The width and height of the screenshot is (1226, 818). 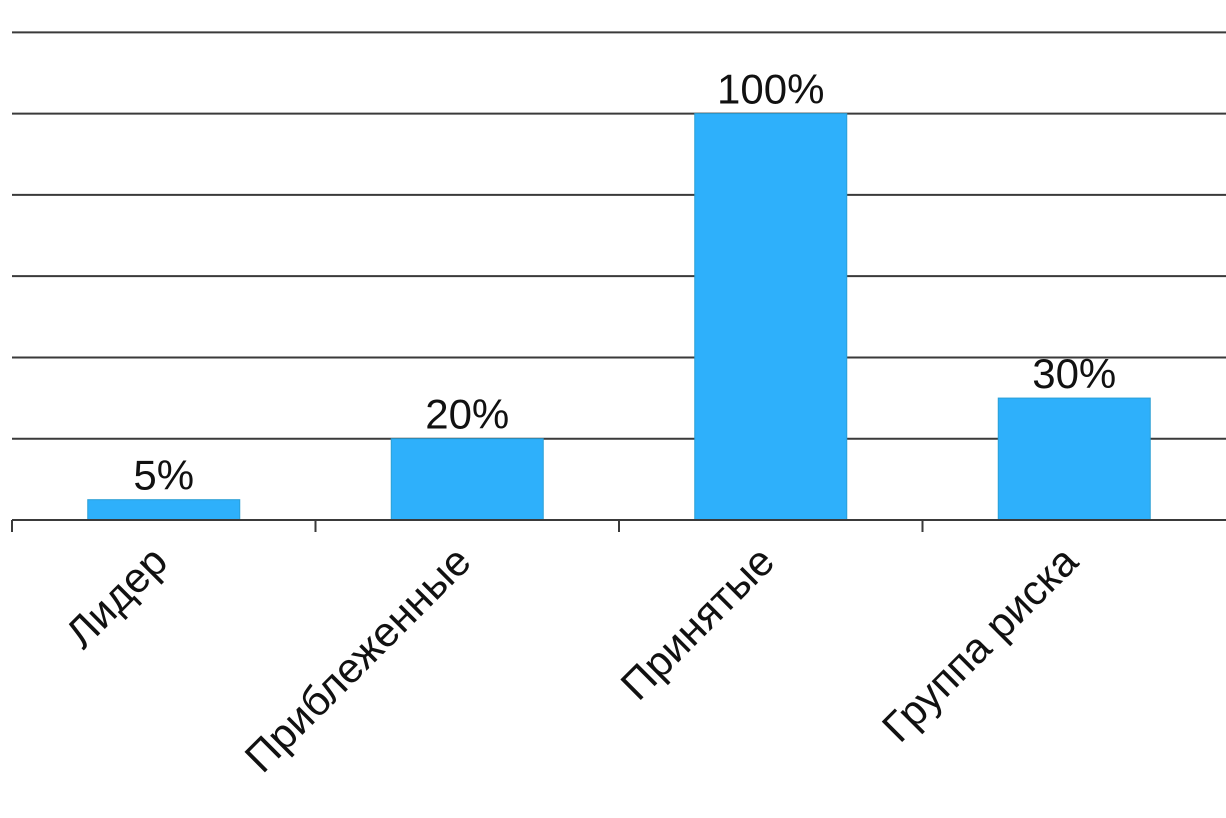 What do you see at coordinates (770, 89) in the screenshot?
I see `data-label: 100%` at bounding box center [770, 89].